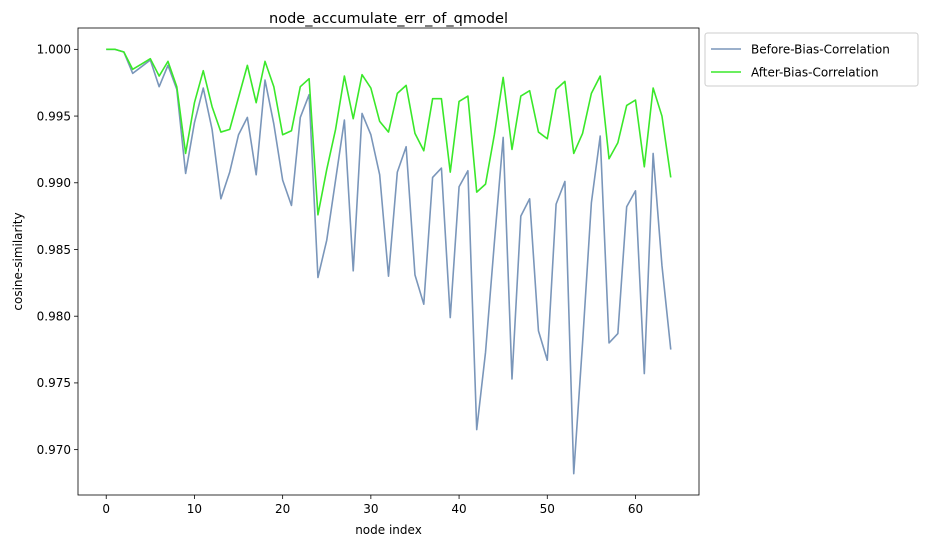 The width and height of the screenshot is (926, 547). What do you see at coordinates (547, 509) in the screenshot?
I see `x-tick-label: 50` at bounding box center [547, 509].